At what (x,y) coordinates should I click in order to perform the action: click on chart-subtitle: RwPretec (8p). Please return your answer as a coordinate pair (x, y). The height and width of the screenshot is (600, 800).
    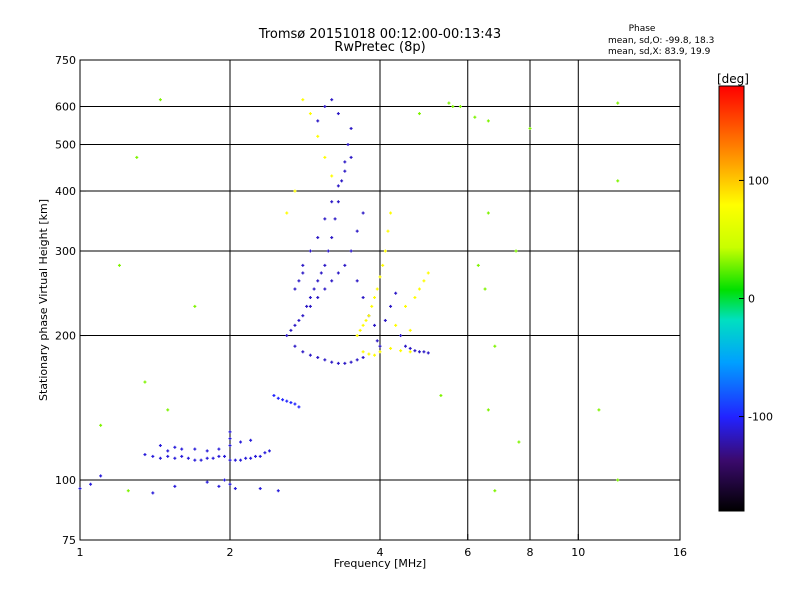
    Looking at the image, I should click on (379, 47).